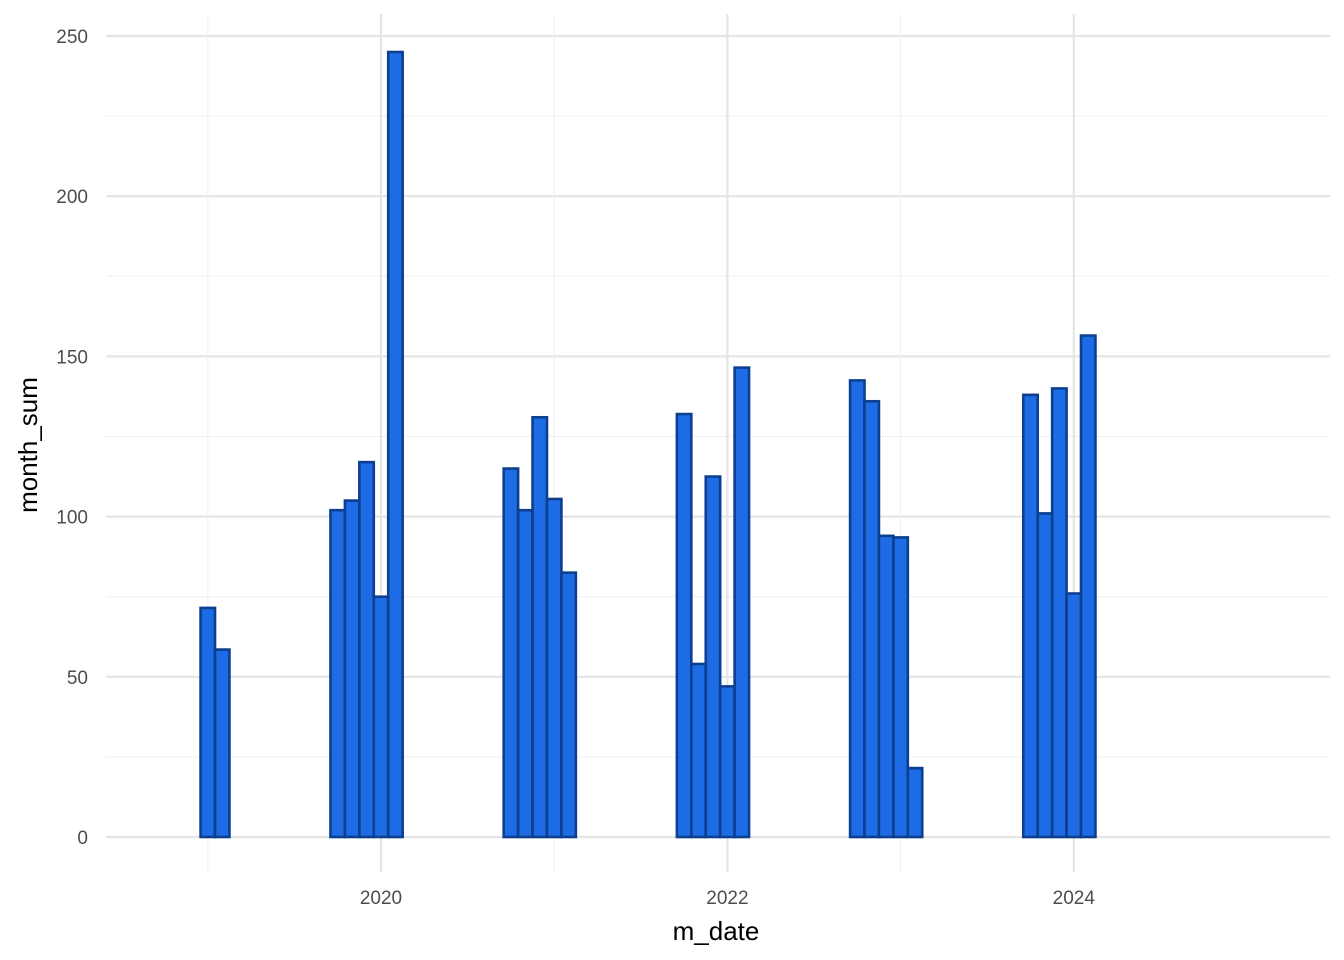 The image size is (1344, 960). What do you see at coordinates (72, 197) in the screenshot?
I see `y-tick-label: 200` at bounding box center [72, 197].